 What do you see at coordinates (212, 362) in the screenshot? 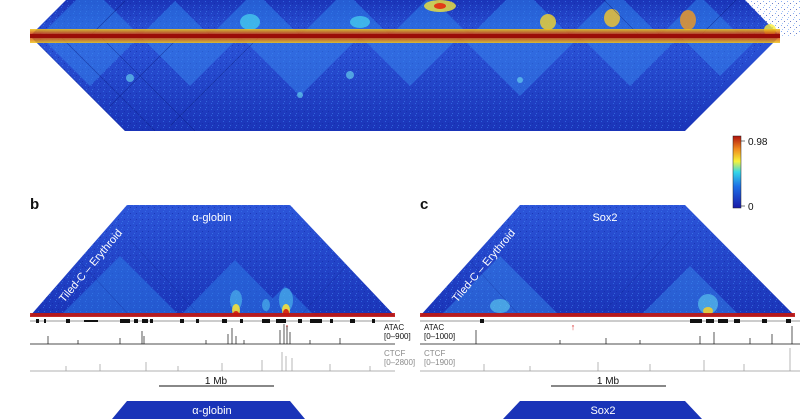
I see `panel-b-ctcf-track` at bounding box center [212, 362].